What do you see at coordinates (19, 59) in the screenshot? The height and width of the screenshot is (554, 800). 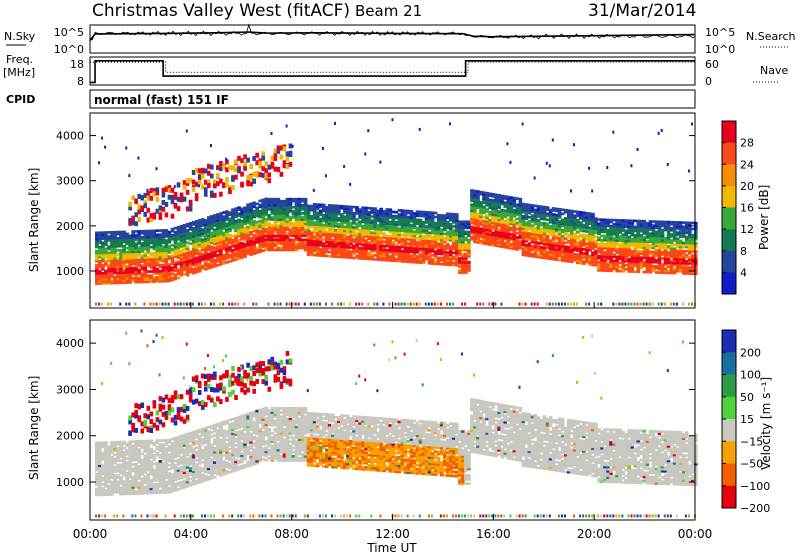 I see `freq-label: Freq.` at bounding box center [19, 59].